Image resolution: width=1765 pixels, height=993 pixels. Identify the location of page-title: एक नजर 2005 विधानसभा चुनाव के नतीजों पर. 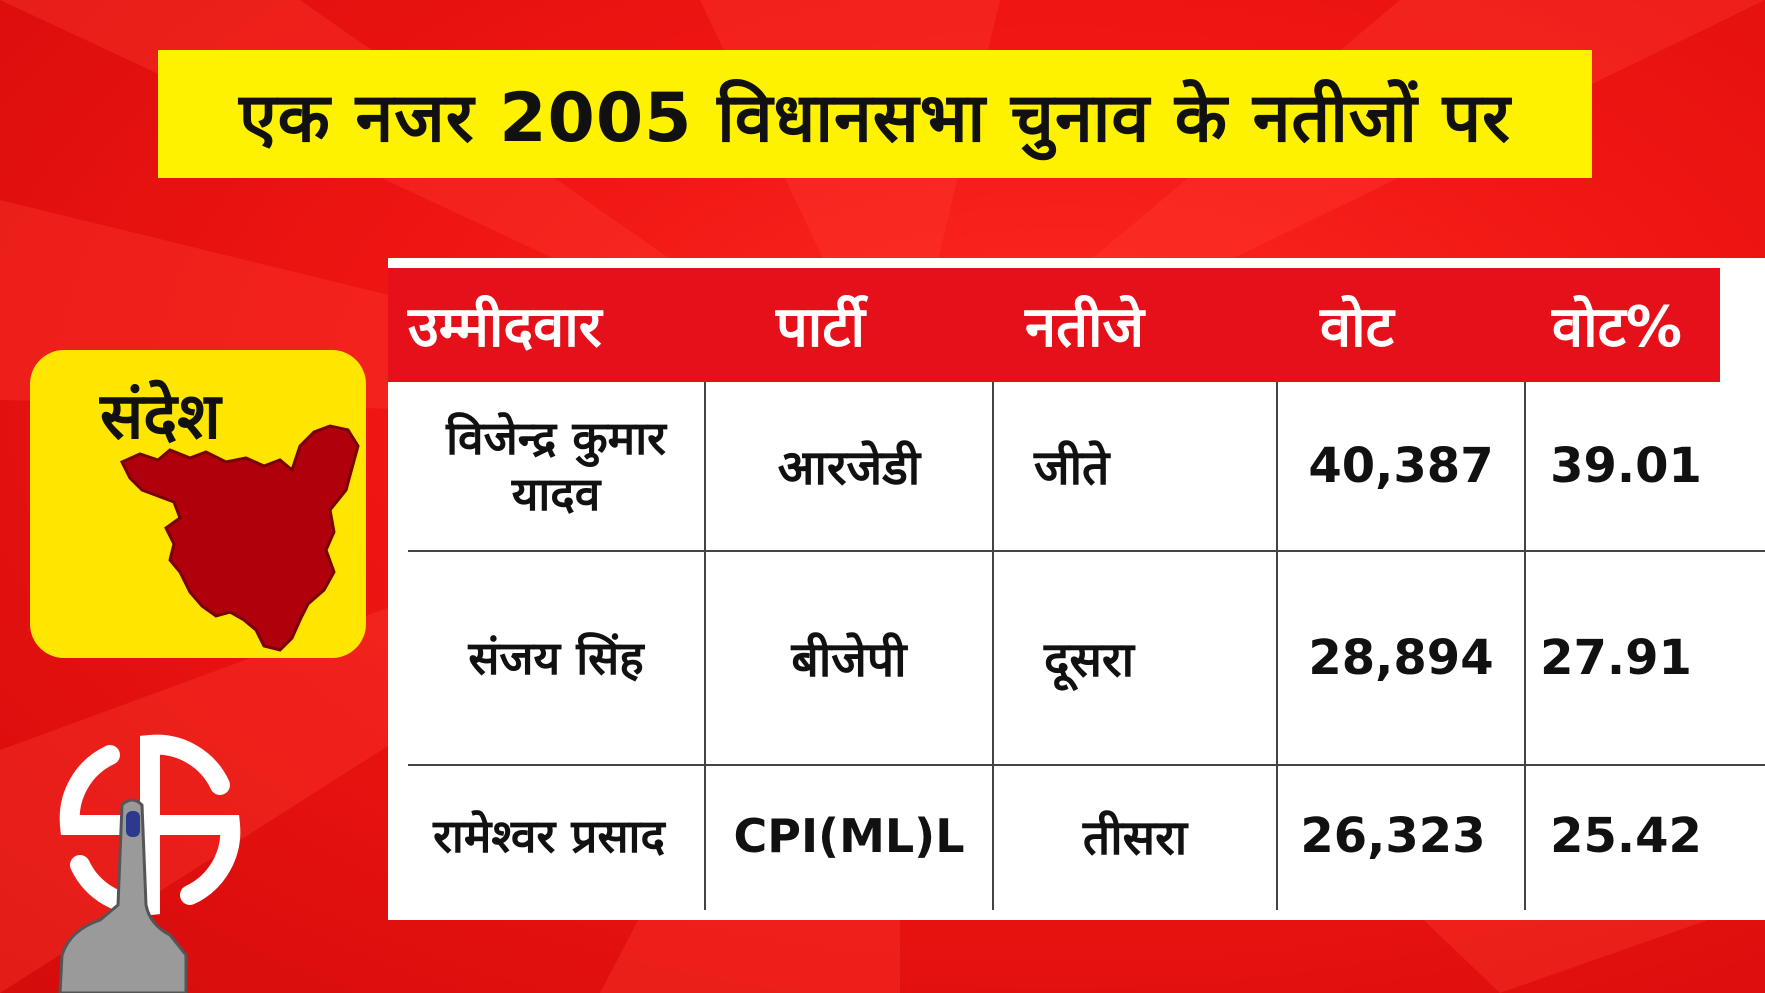
(875, 118).